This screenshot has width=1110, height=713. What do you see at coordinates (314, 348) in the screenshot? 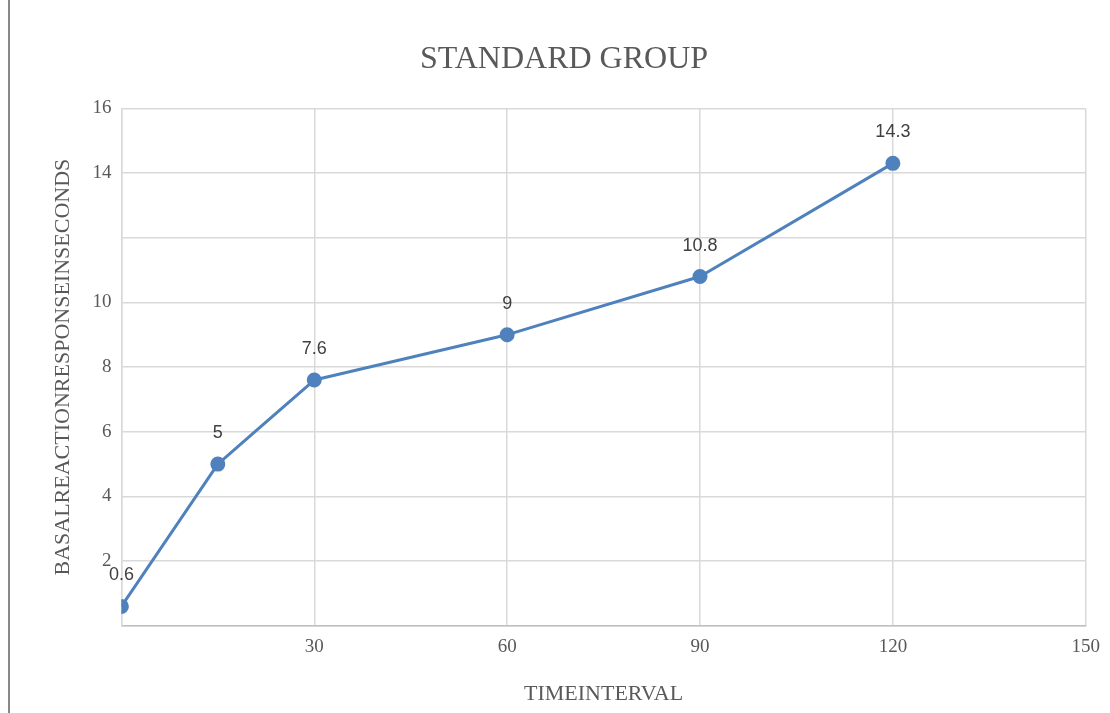
I see `data-label: 7.6` at bounding box center [314, 348].